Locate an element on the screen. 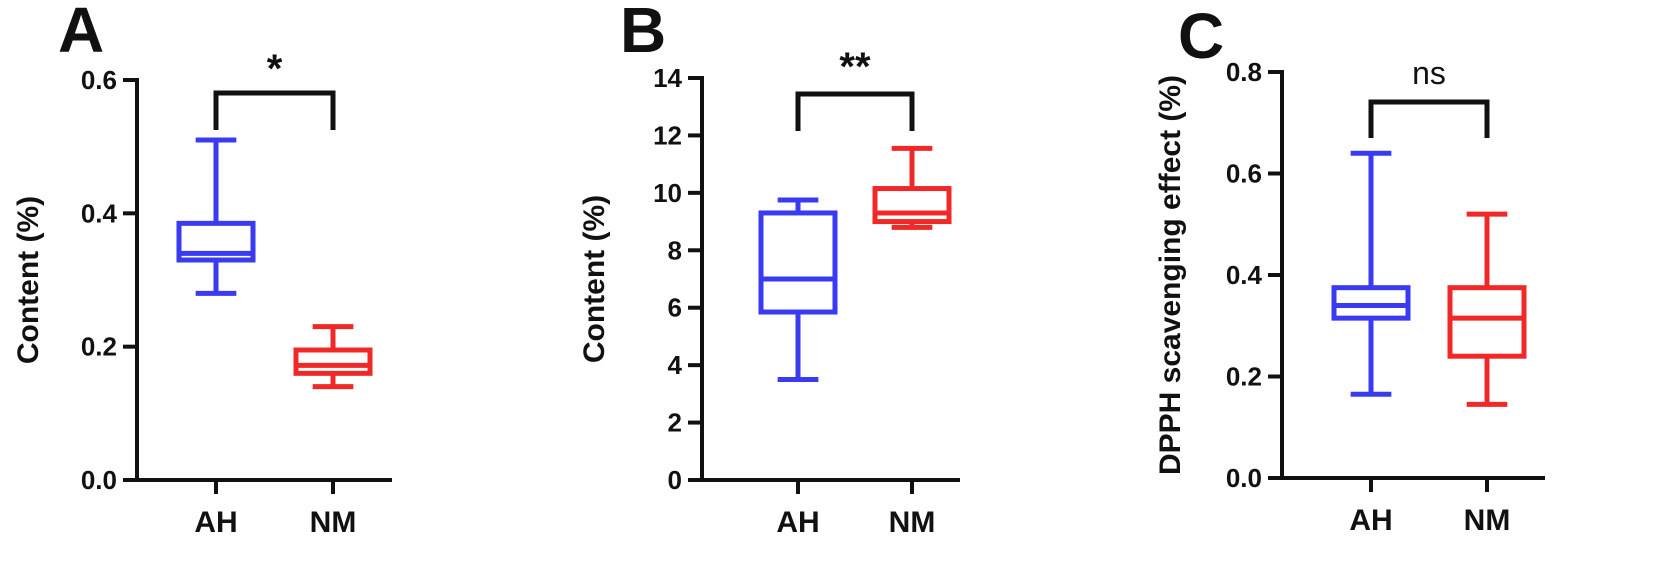 The height and width of the screenshot is (563, 1654). y-tick-label: 8 is located at coordinates (675, 250).